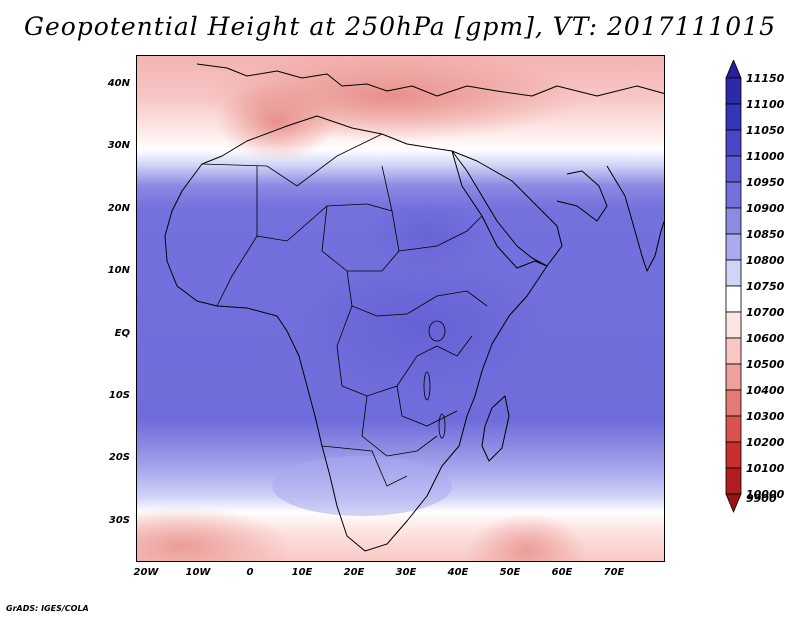 This screenshot has height=618, width=800. I want to click on colorbar-label: 10400, so click(765, 390).